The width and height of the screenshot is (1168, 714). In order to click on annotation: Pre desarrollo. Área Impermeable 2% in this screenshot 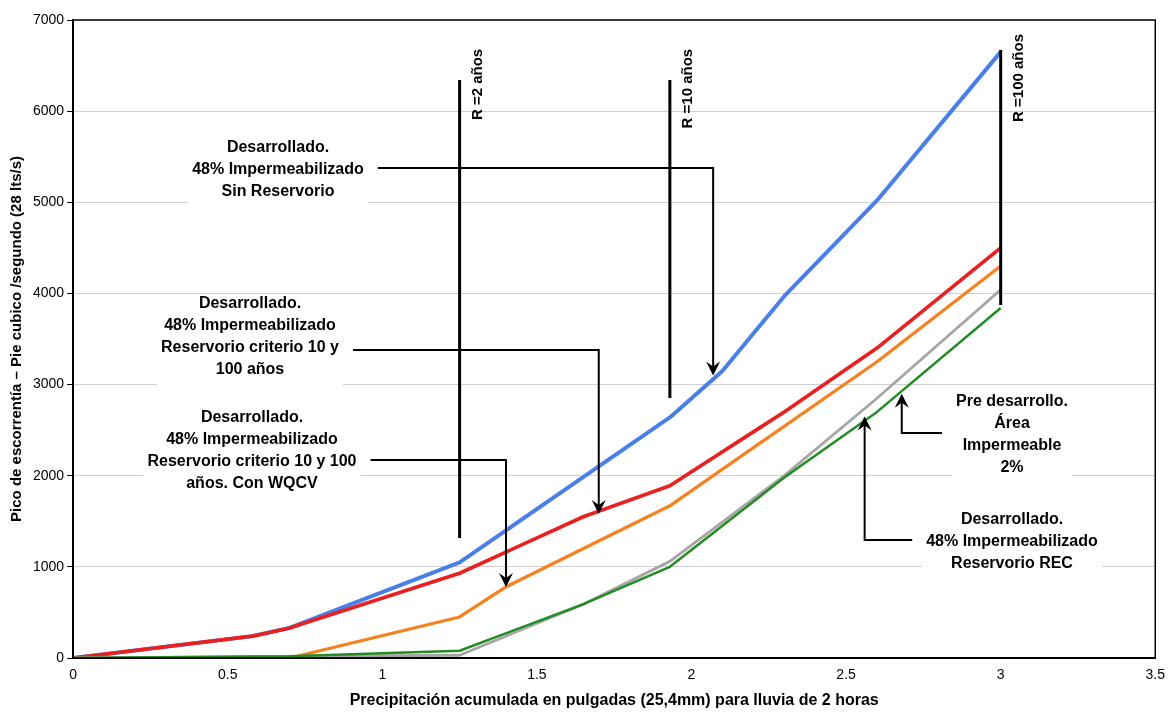, I will do `click(1012, 434)`.